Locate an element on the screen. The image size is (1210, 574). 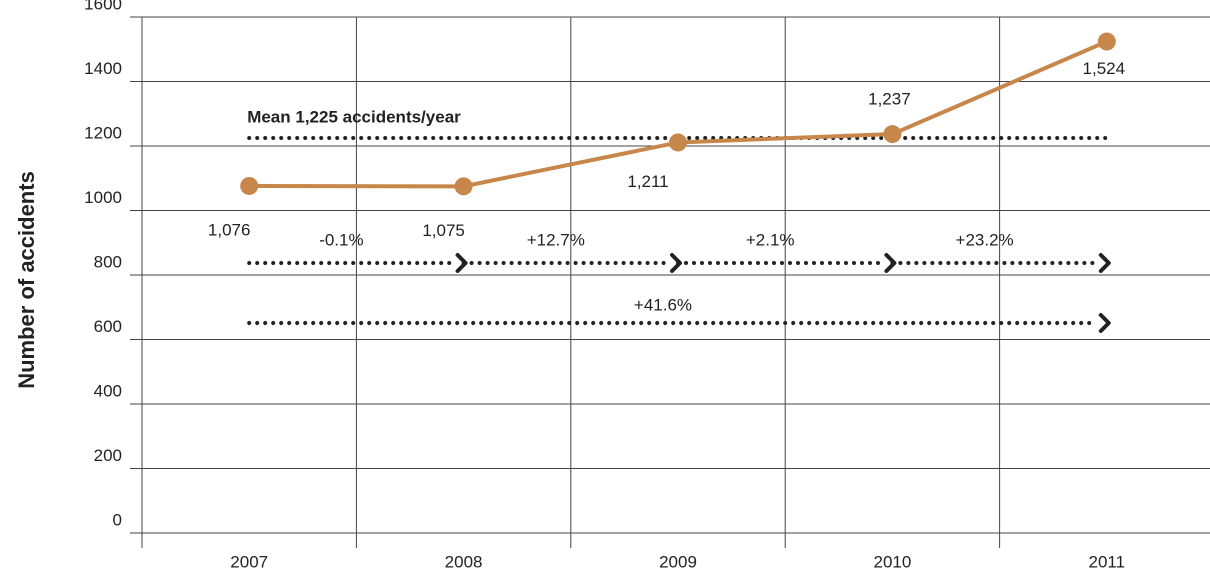
change-label: +23.2% is located at coordinates (985, 239).